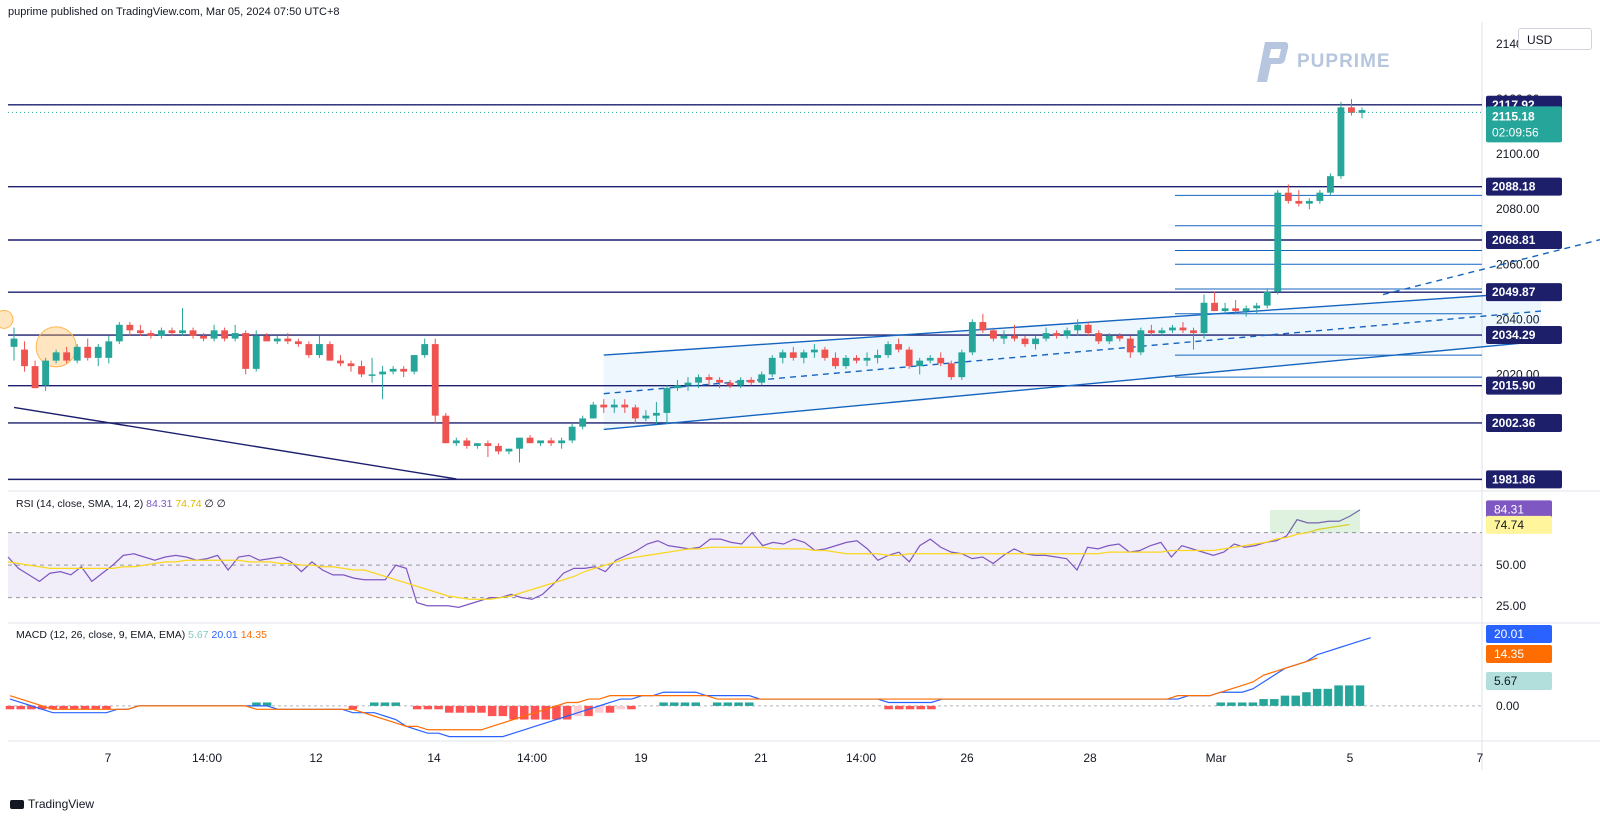 This screenshot has width=1600, height=819. Describe the element at coordinates (532, 758) in the screenshot. I see `time-tick-label: 14:00` at that location.